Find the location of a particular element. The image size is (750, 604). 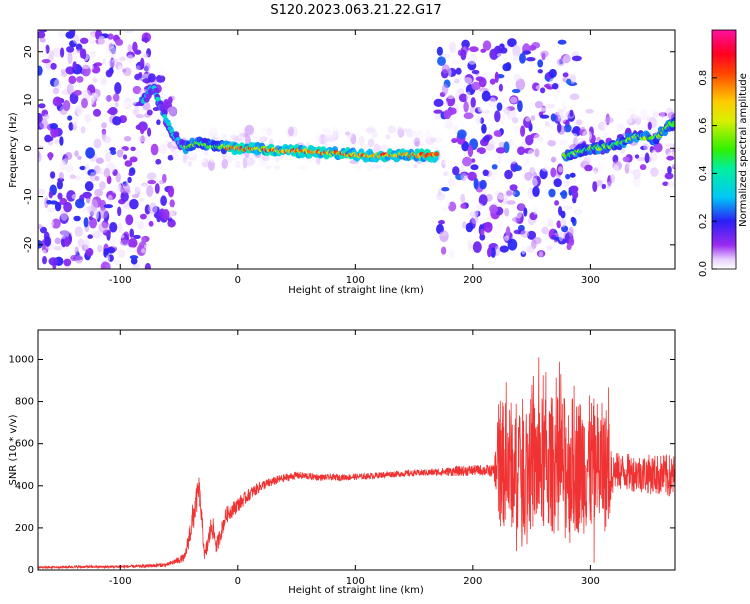

heatmap-x-tick-label: 100 is located at coordinates (355, 280).